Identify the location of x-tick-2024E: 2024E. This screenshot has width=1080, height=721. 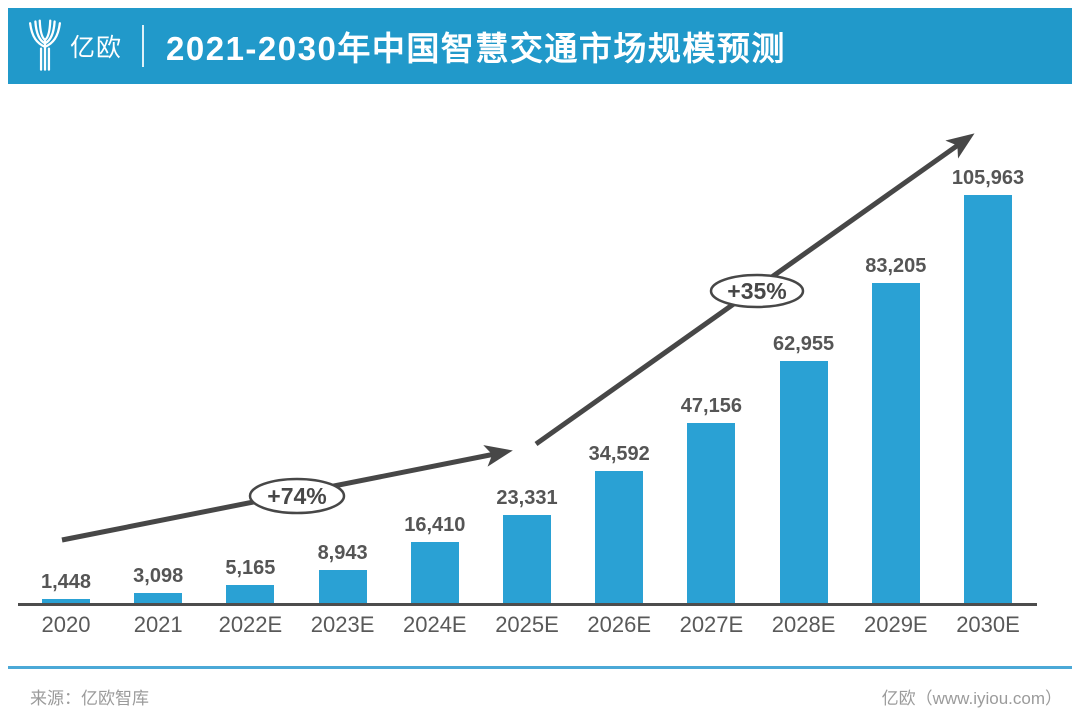
(434, 624).